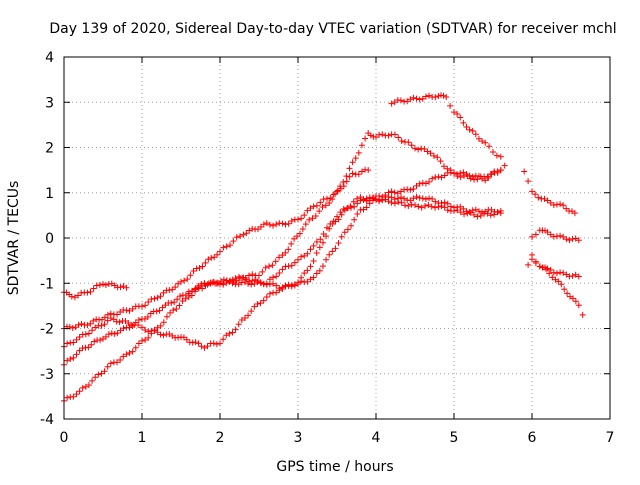  I want to click on x-axis-label: GPS time / hours, so click(334, 467).